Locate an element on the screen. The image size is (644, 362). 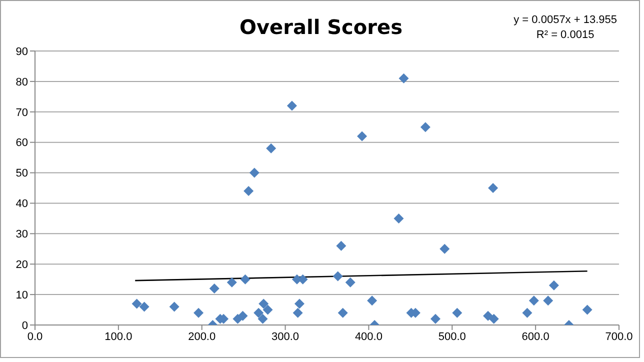
y-tick-label: 50 is located at coordinates (22, 174).